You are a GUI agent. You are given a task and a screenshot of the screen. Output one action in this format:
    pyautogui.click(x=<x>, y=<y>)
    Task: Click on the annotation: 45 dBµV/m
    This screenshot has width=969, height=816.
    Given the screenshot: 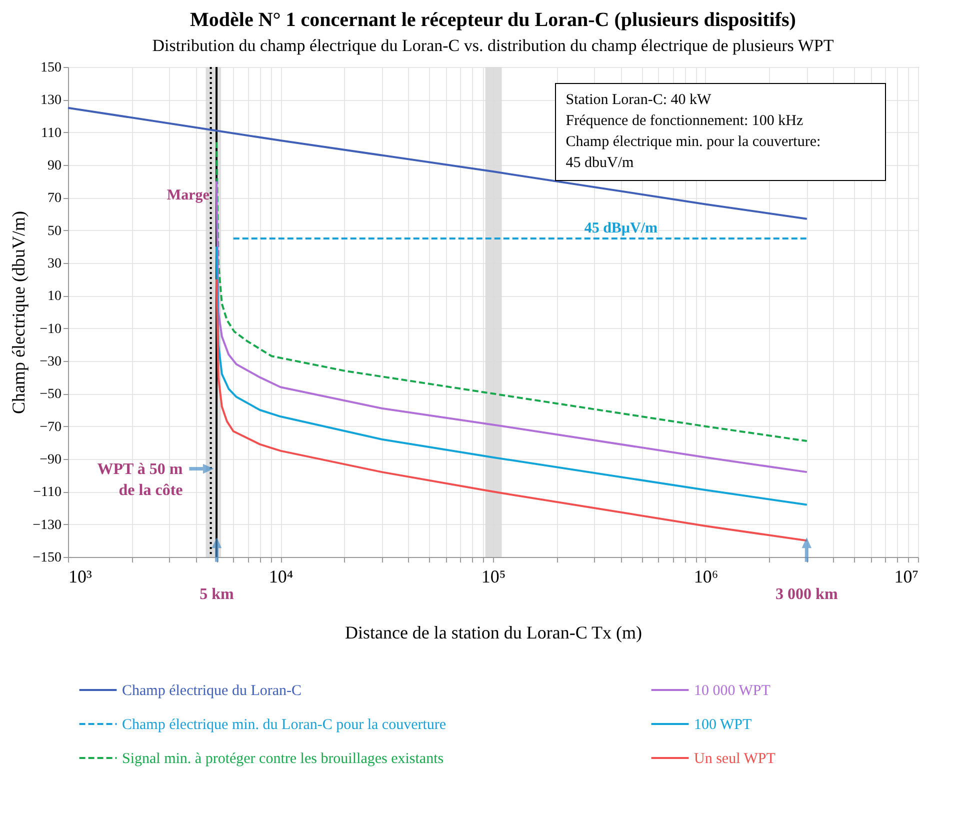 What is the action you would take?
    pyautogui.click(x=621, y=228)
    